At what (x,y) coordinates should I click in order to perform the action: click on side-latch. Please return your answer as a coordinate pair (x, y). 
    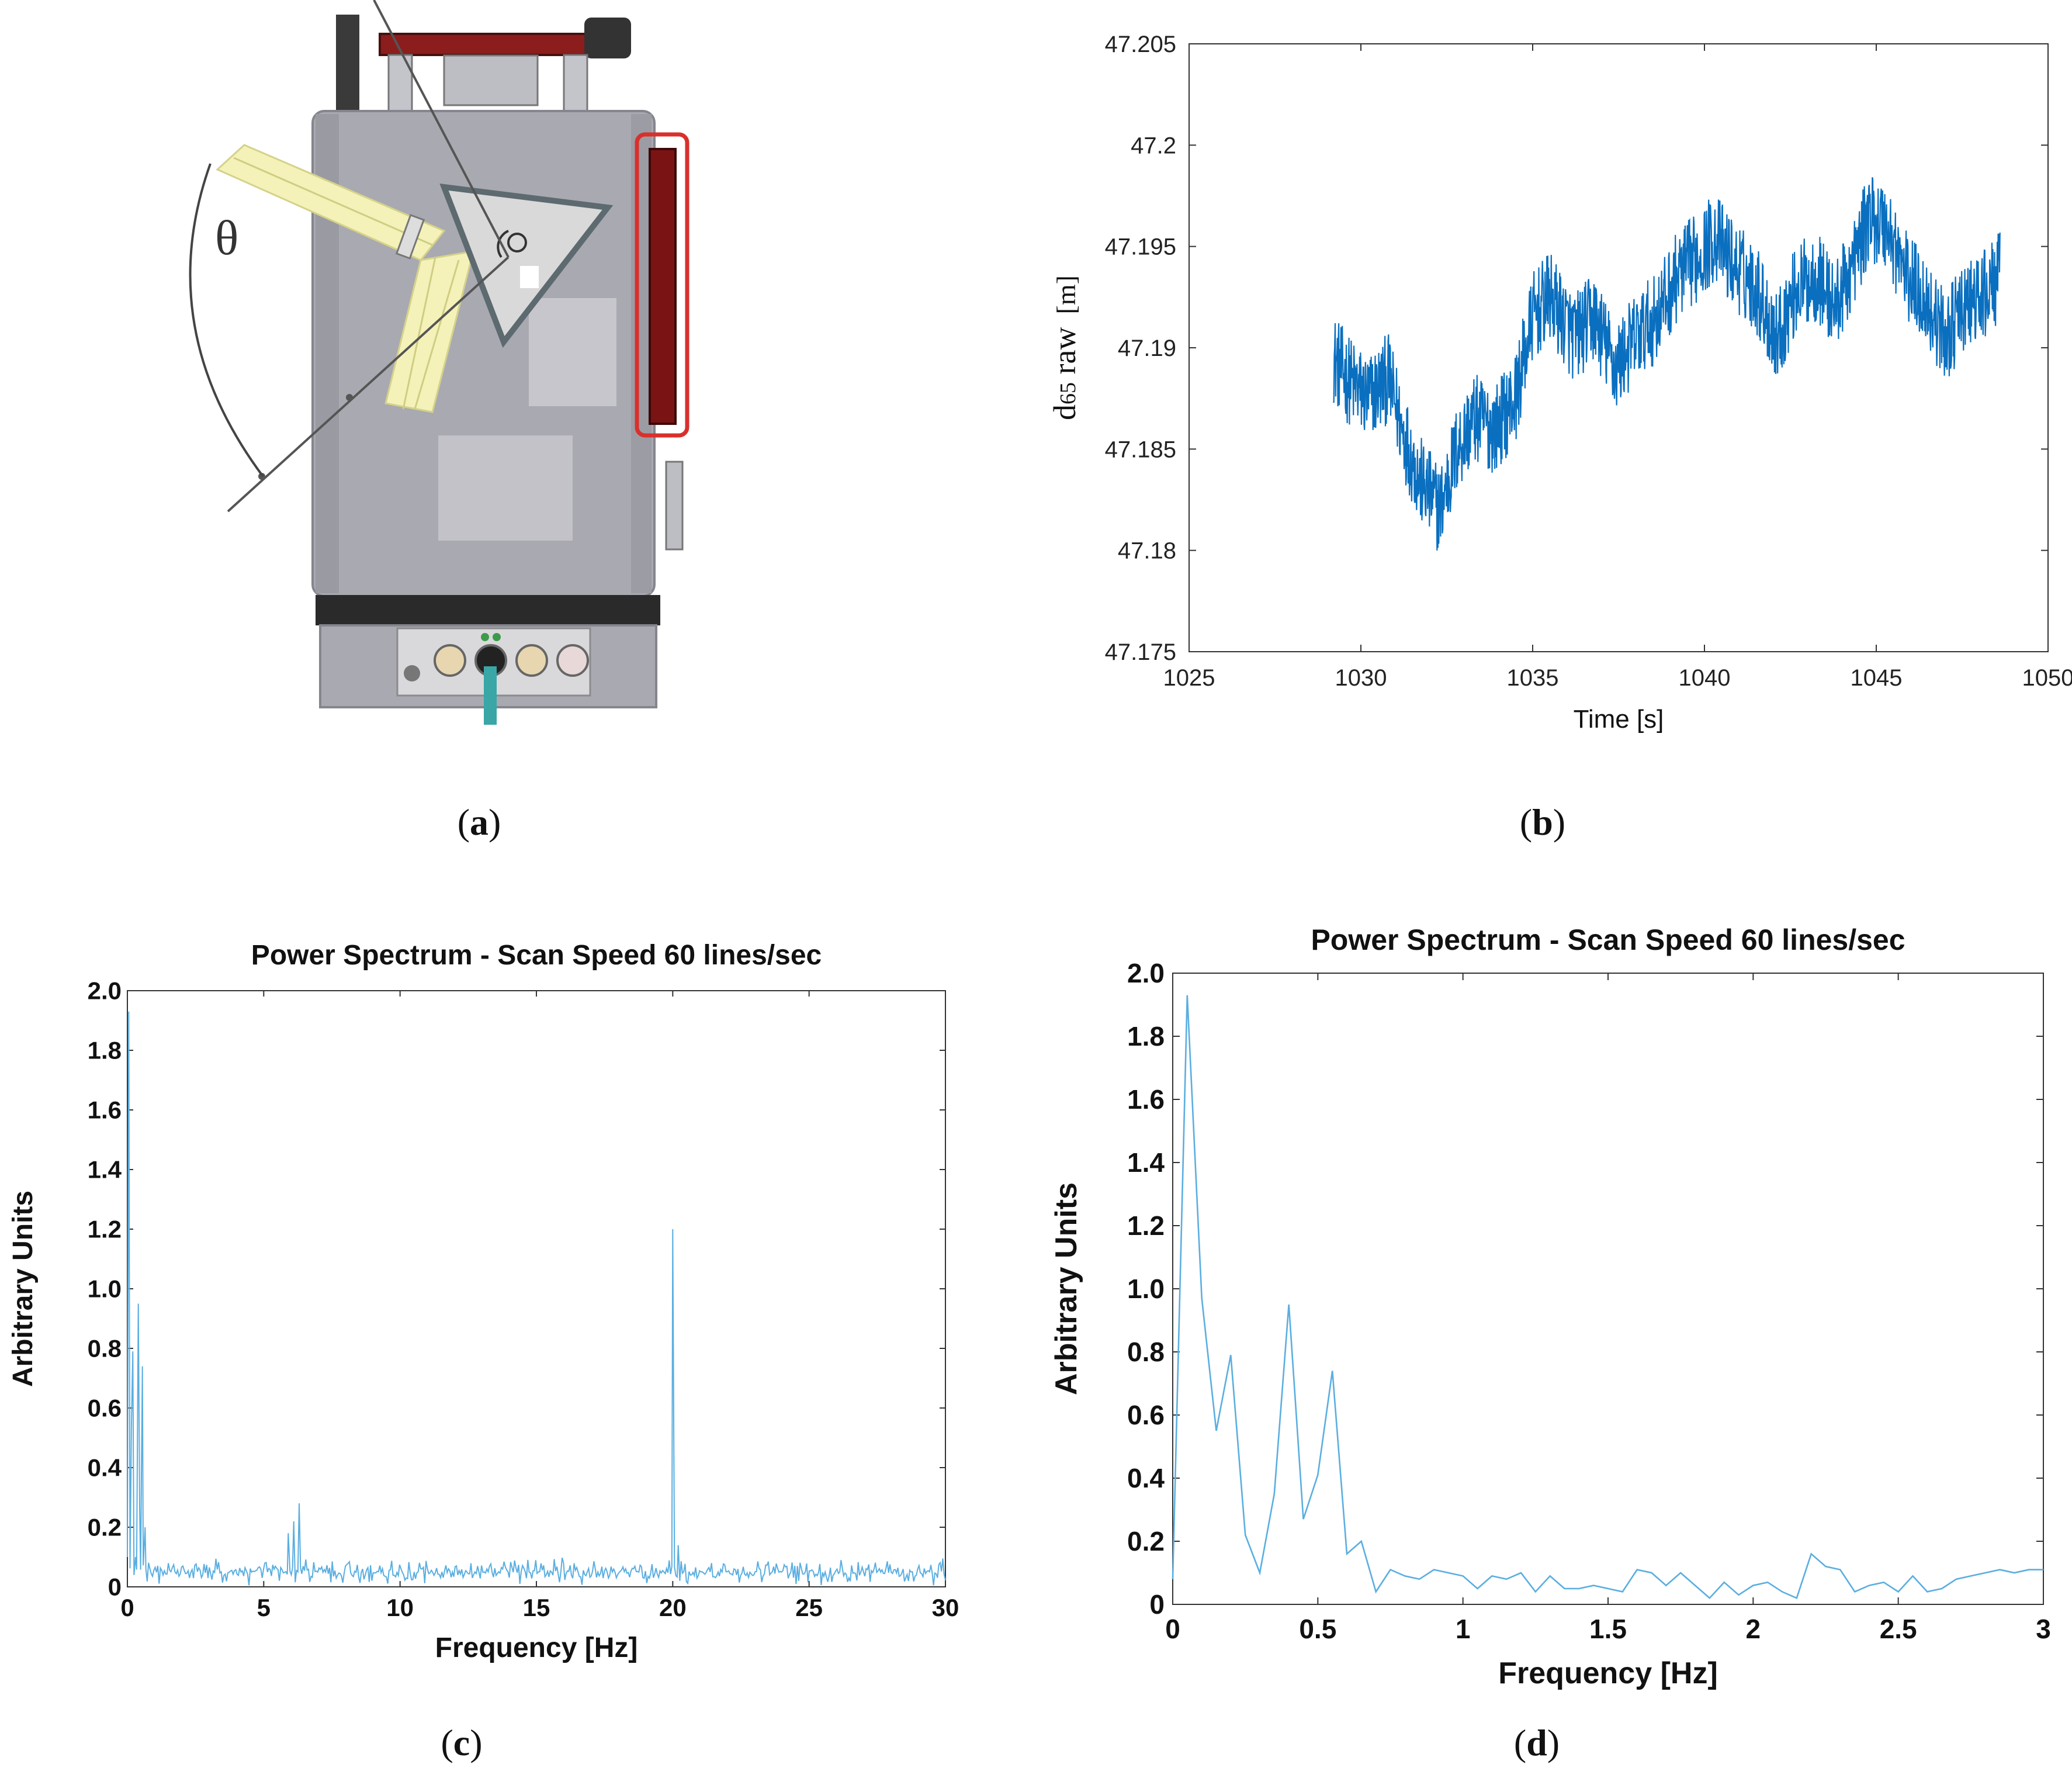
    Looking at the image, I should click on (675, 506).